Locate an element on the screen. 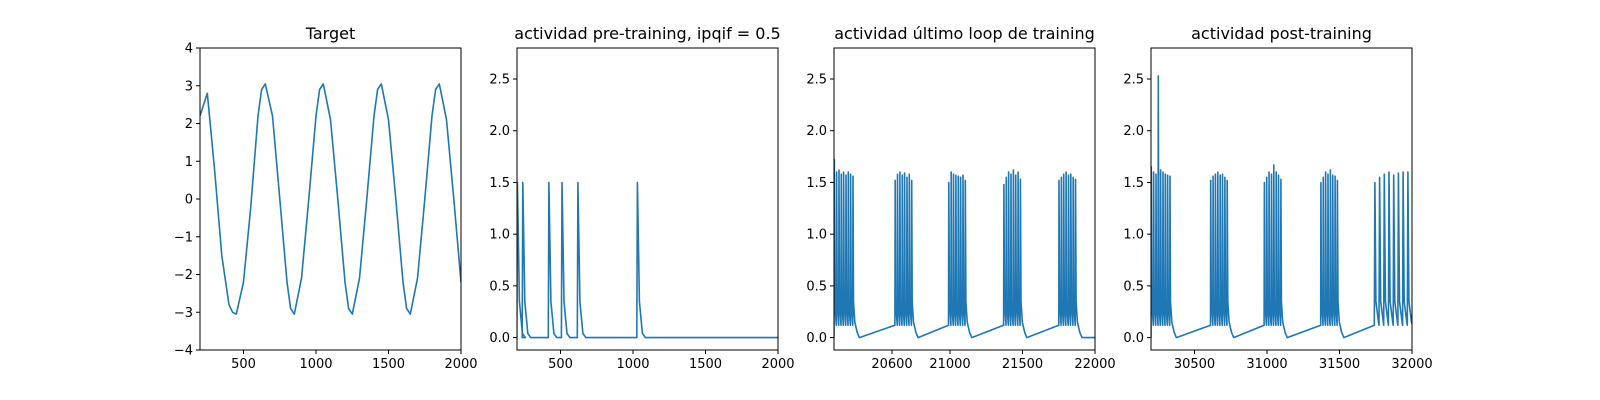  x-tick-label: 31500 is located at coordinates (1339, 364).